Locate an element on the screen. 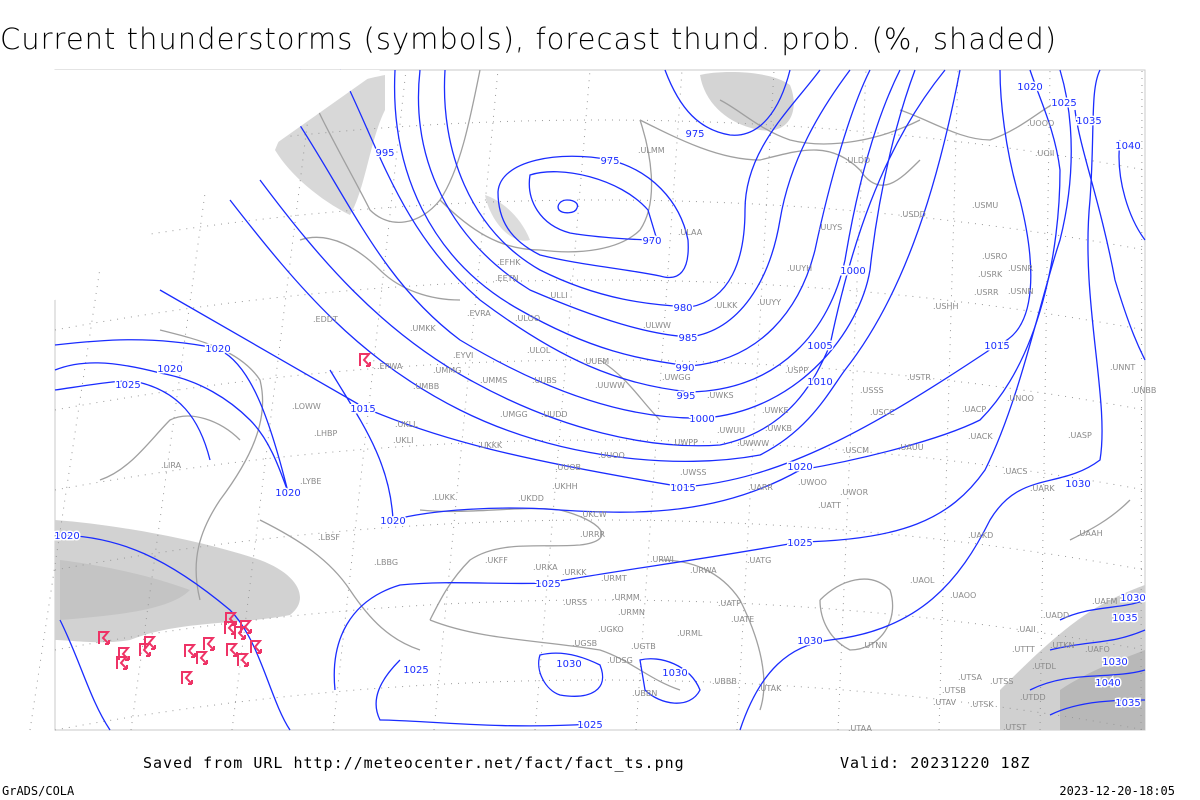  station-label: .UNNT is located at coordinates (1122, 367).